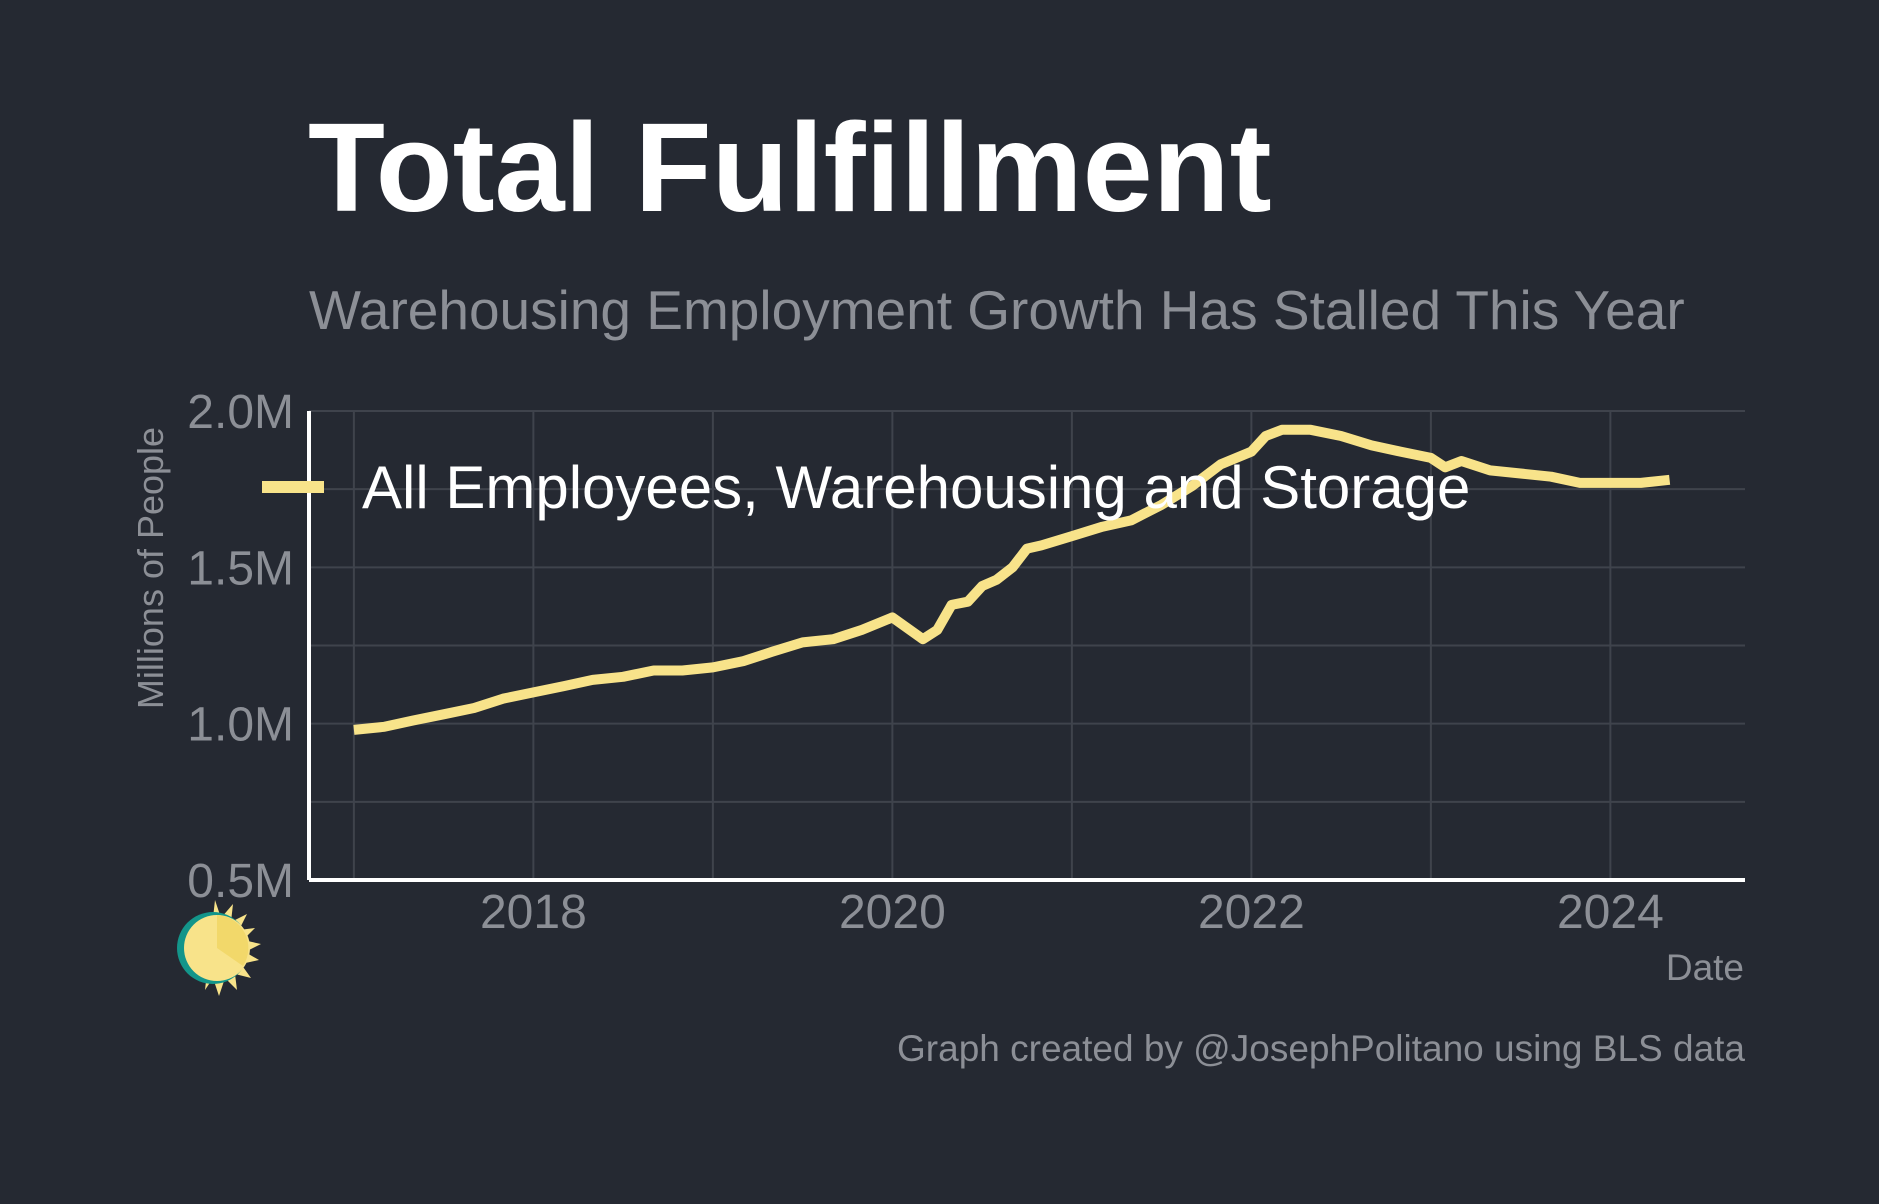 The width and height of the screenshot is (1879, 1204). I want to click on x-tick-label: 2022, so click(1251, 912).